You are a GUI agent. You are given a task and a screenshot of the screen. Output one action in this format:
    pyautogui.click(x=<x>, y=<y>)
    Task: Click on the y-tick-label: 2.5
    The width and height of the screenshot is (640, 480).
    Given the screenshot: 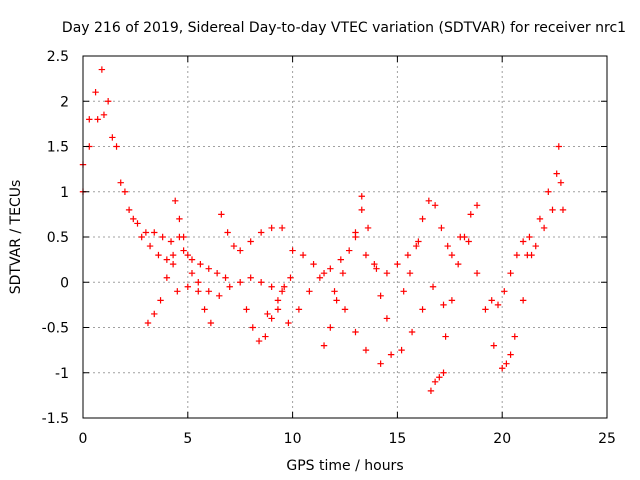 What is the action you would take?
    pyautogui.click(x=58, y=57)
    